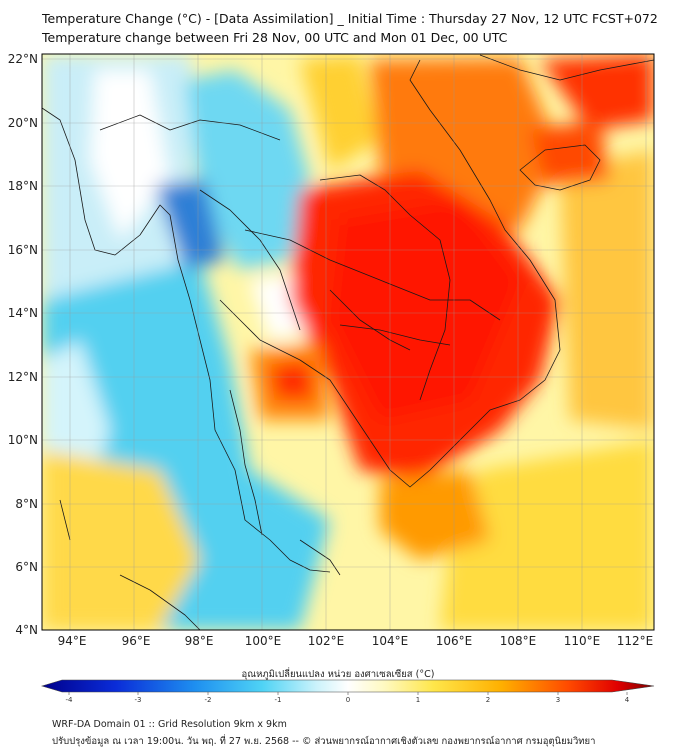 This screenshot has height=756, width=676. Describe the element at coordinates (347, 686) in the screenshot. I see `colorbar-bar` at that location.